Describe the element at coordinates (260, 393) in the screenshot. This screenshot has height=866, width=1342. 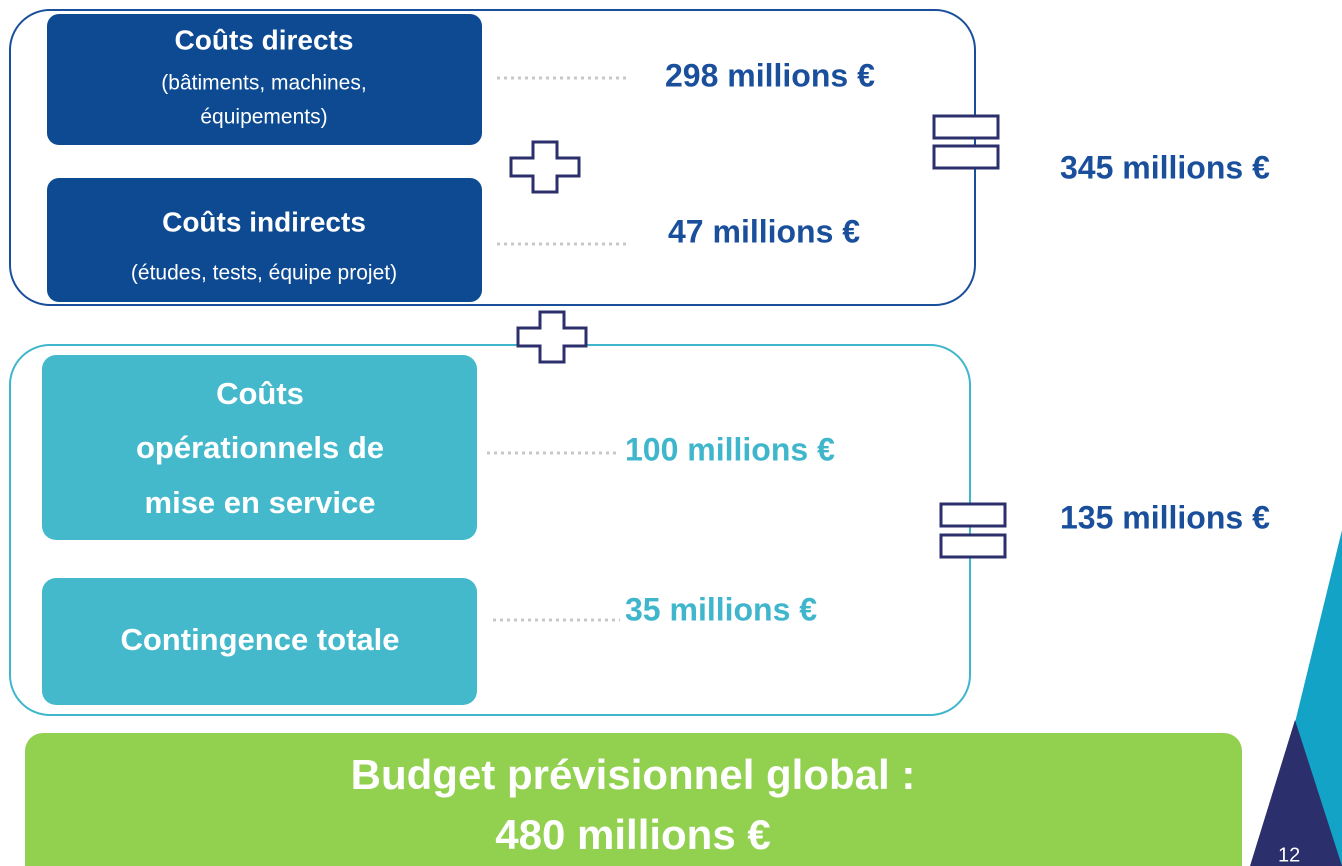
I see `cost-title: Coûts` at that location.